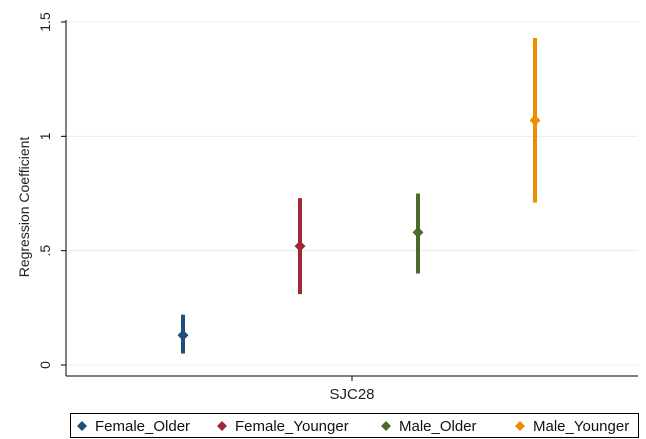 Image resolution: width=646 pixels, height=439 pixels. Describe the element at coordinates (45, 251) in the screenshot. I see `y-tick-label: .5` at that location.